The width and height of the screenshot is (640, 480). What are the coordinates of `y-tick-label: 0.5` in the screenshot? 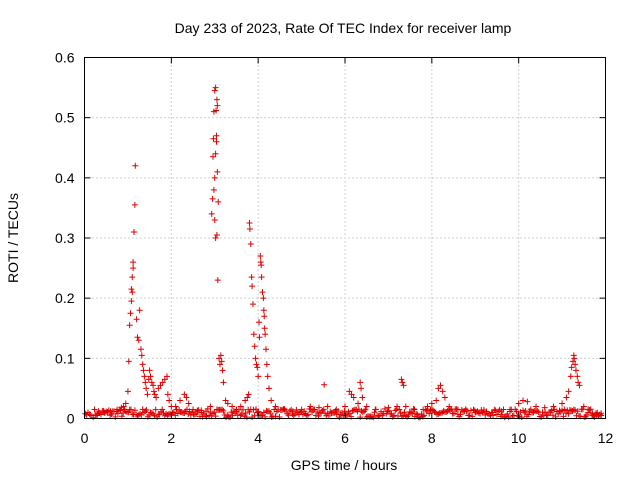 It's located at (65, 118).